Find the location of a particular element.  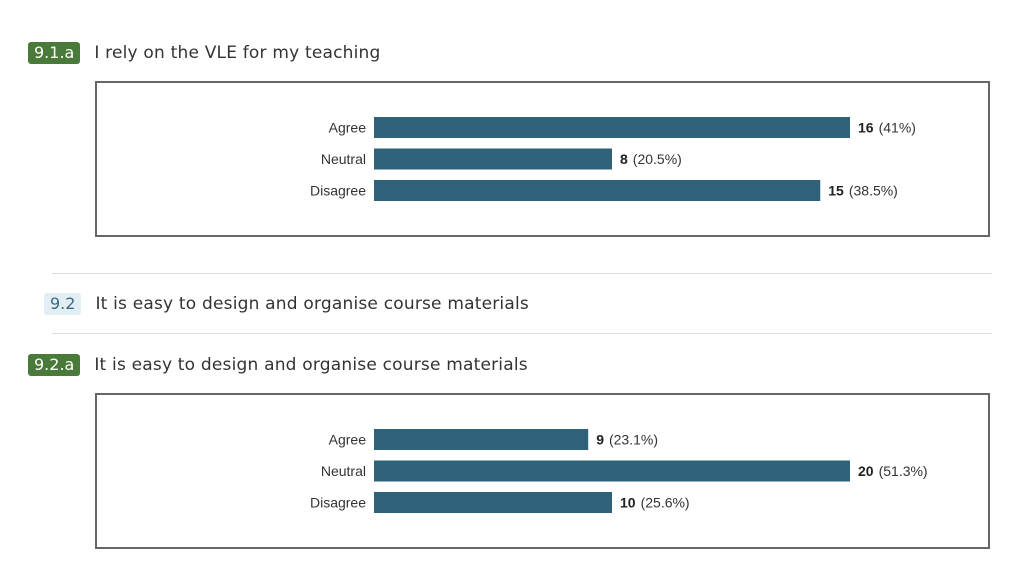

value-count: 10 is located at coordinates (628, 503).